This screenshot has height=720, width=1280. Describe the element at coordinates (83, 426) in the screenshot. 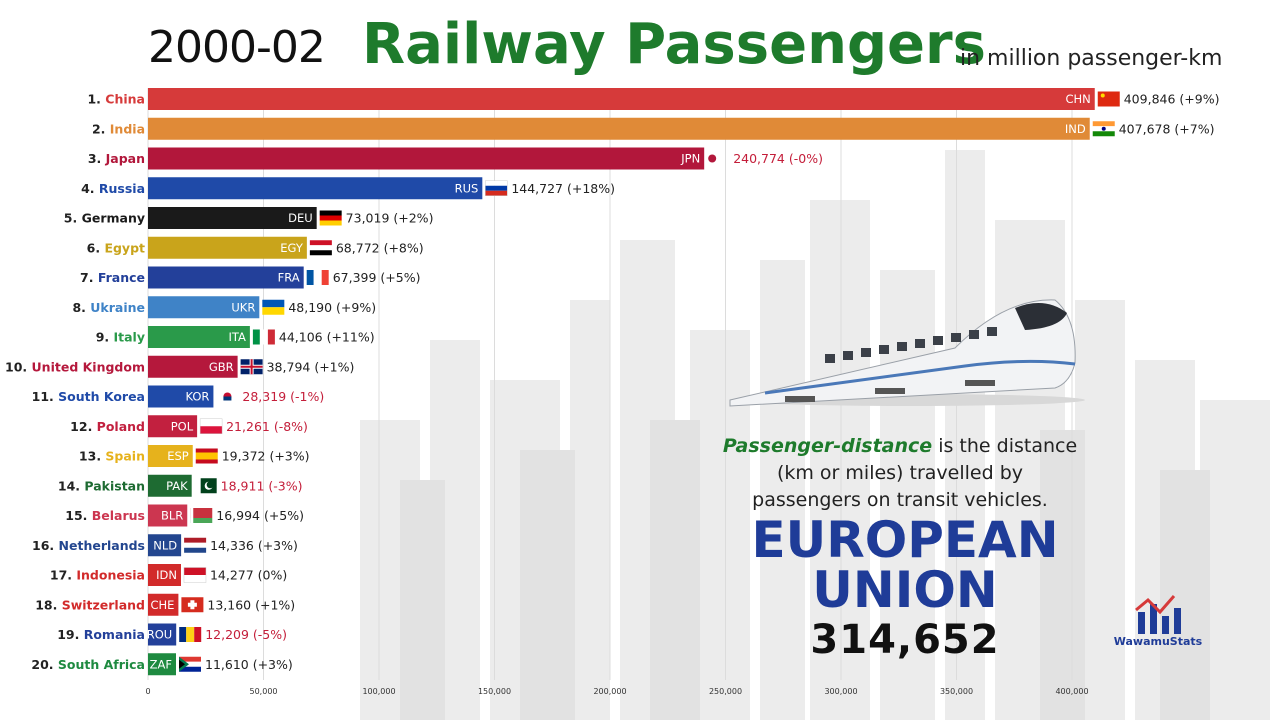

I see `rank-number: 12.` at that location.